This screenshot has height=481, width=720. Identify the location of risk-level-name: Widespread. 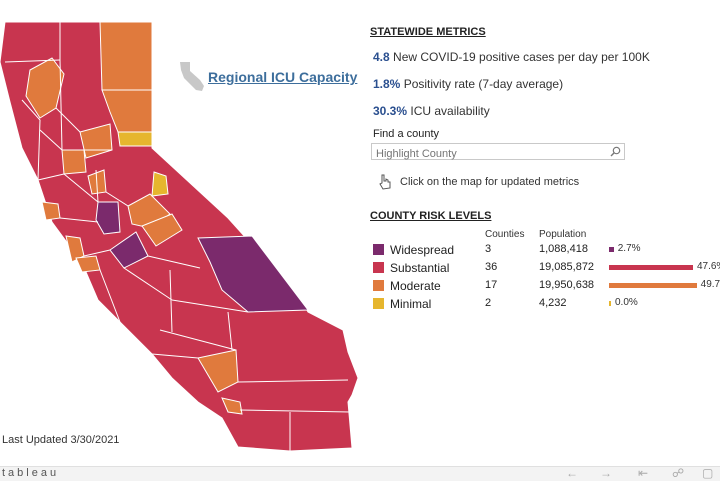
(422, 250).